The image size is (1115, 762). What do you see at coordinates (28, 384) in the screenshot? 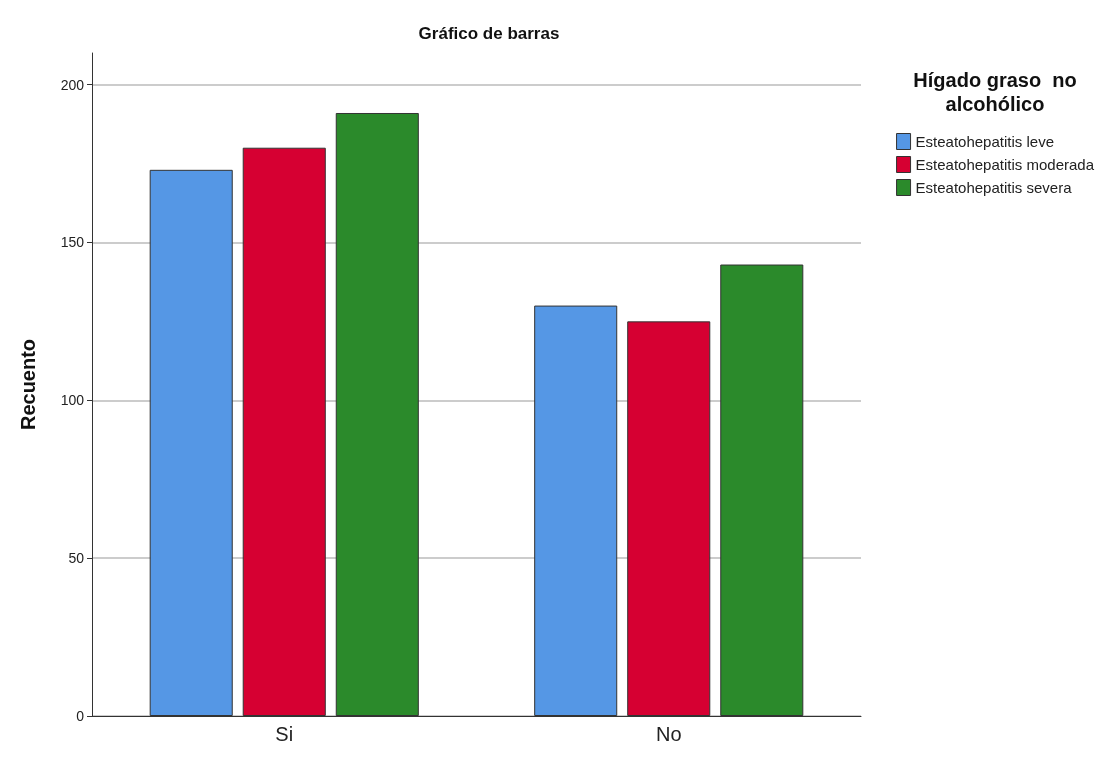
I see `y-axis-title: Recuento` at bounding box center [28, 384].